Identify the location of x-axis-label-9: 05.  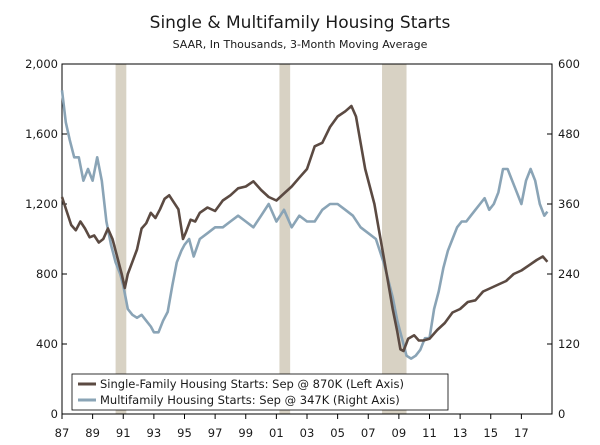
(337, 433).